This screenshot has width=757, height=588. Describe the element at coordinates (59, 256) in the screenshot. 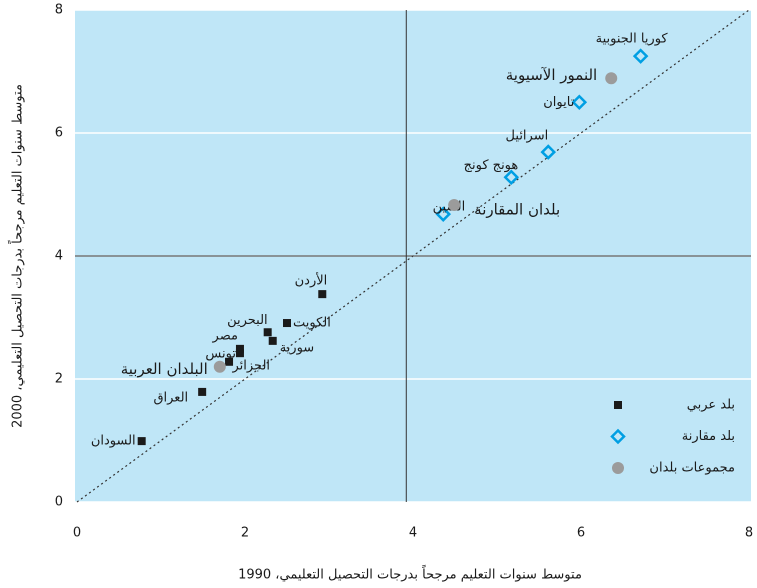

I see `y-tick-label: 4` at that location.